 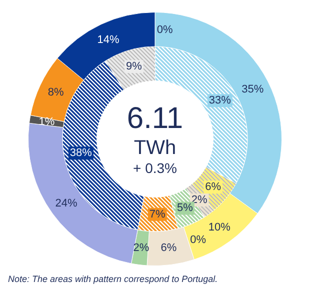 What do you see at coordinates (155, 148) in the screenshot?
I see `text: TWh` at bounding box center [155, 148].